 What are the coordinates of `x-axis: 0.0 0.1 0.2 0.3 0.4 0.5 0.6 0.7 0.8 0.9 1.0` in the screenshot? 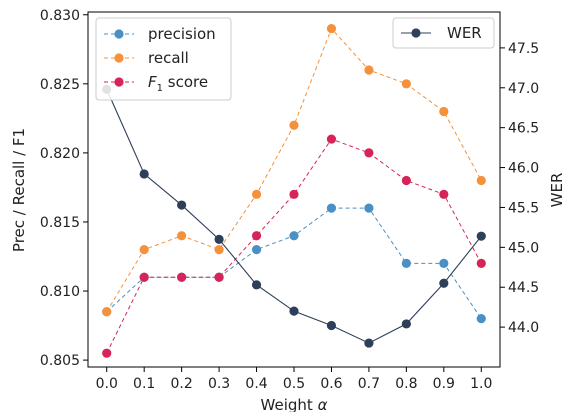 It's located at (294, 379).